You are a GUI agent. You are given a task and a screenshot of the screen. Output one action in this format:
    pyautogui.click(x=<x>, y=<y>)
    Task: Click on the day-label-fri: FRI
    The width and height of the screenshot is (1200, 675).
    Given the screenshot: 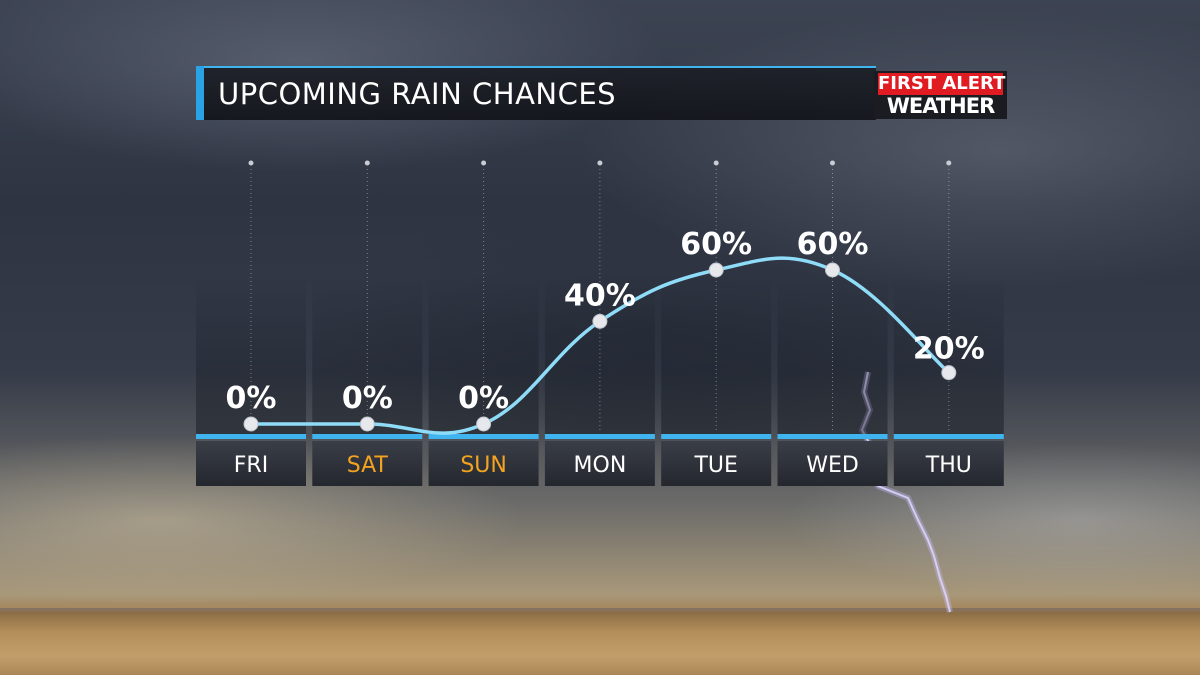 What is the action you would take?
    pyautogui.click(x=251, y=465)
    